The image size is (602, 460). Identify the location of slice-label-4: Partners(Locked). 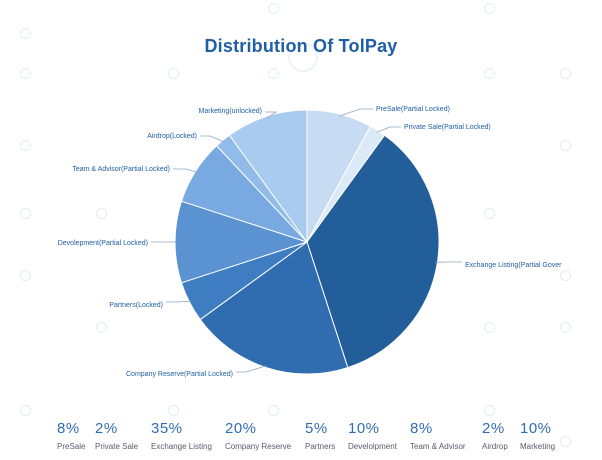
(136, 305).